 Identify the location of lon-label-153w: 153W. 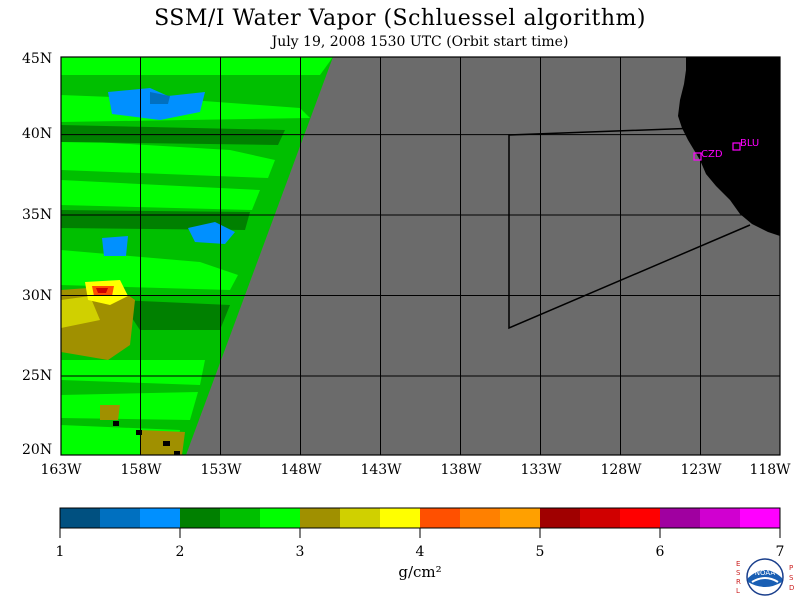
(221, 470).